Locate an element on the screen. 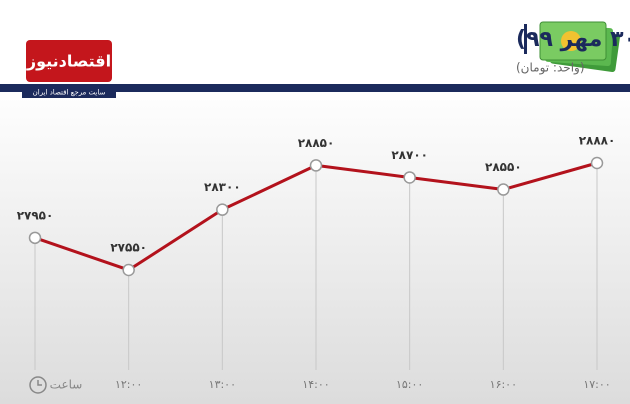 The image size is (630, 404). x-axis-label: ساعت is located at coordinates (66, 385).